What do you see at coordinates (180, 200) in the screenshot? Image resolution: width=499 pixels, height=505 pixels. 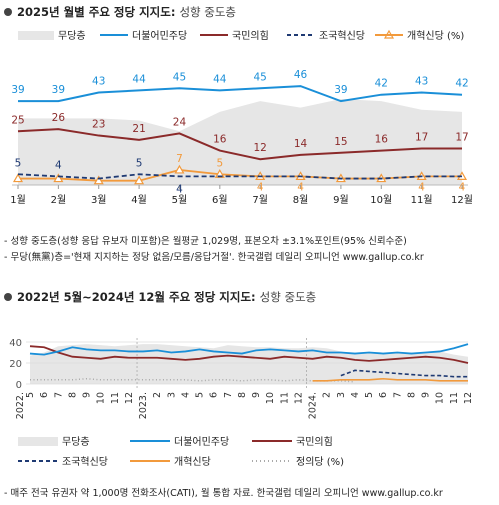 I see `x-tick-label: 5월` at bounding box center [180, 200].